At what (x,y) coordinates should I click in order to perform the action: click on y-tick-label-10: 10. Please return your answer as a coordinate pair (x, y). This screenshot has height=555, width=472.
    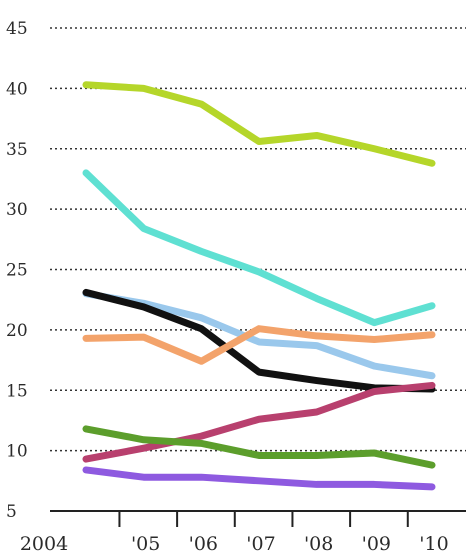
    Looking at the image, I should click on (17, 452).